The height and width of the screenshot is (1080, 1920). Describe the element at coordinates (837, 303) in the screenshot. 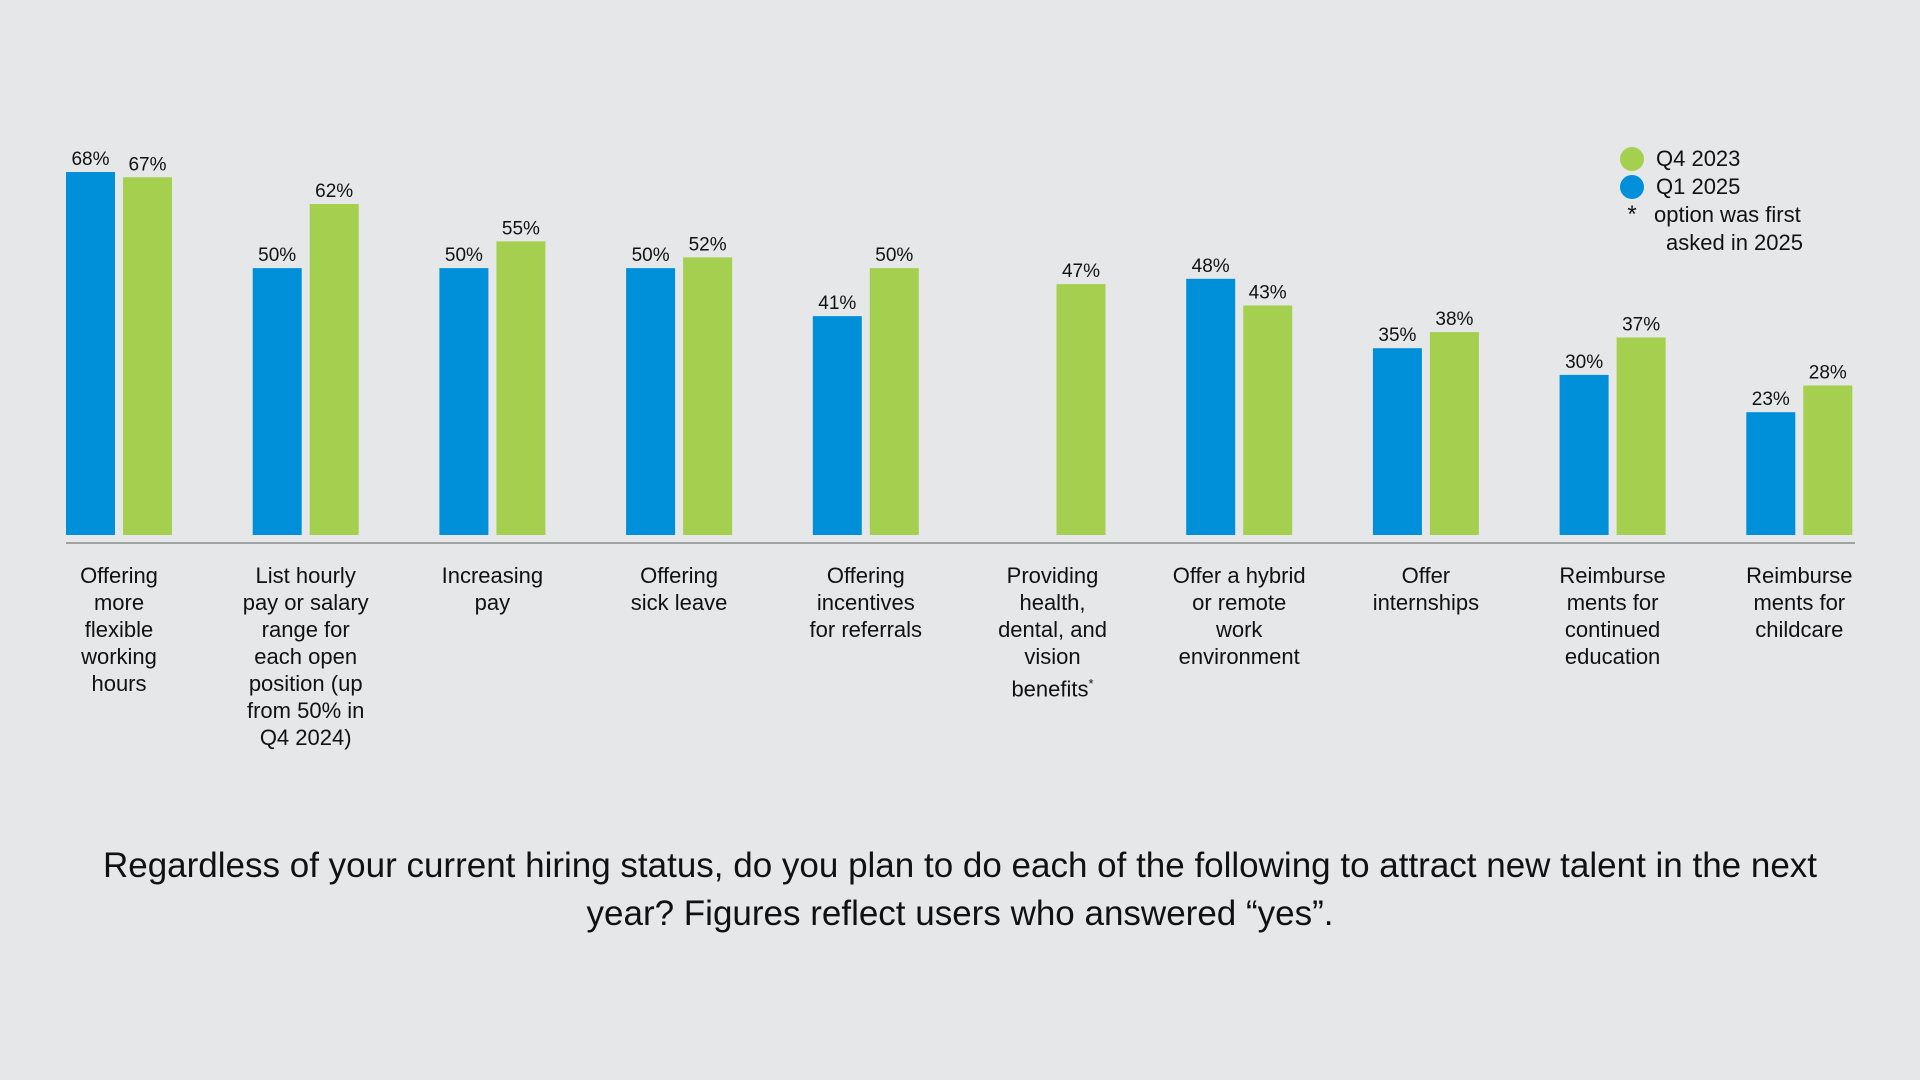

I see `value-label-q1-2025-4: 41%` at that location.